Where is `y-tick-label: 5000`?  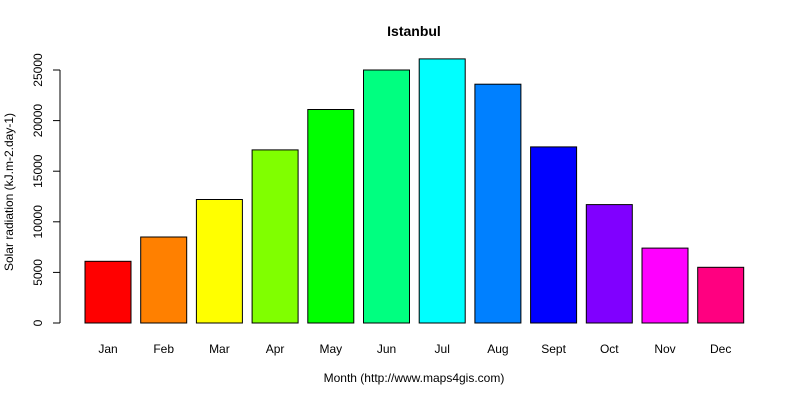
y-tick-label: 5000 is located at coordinates (38, 272).